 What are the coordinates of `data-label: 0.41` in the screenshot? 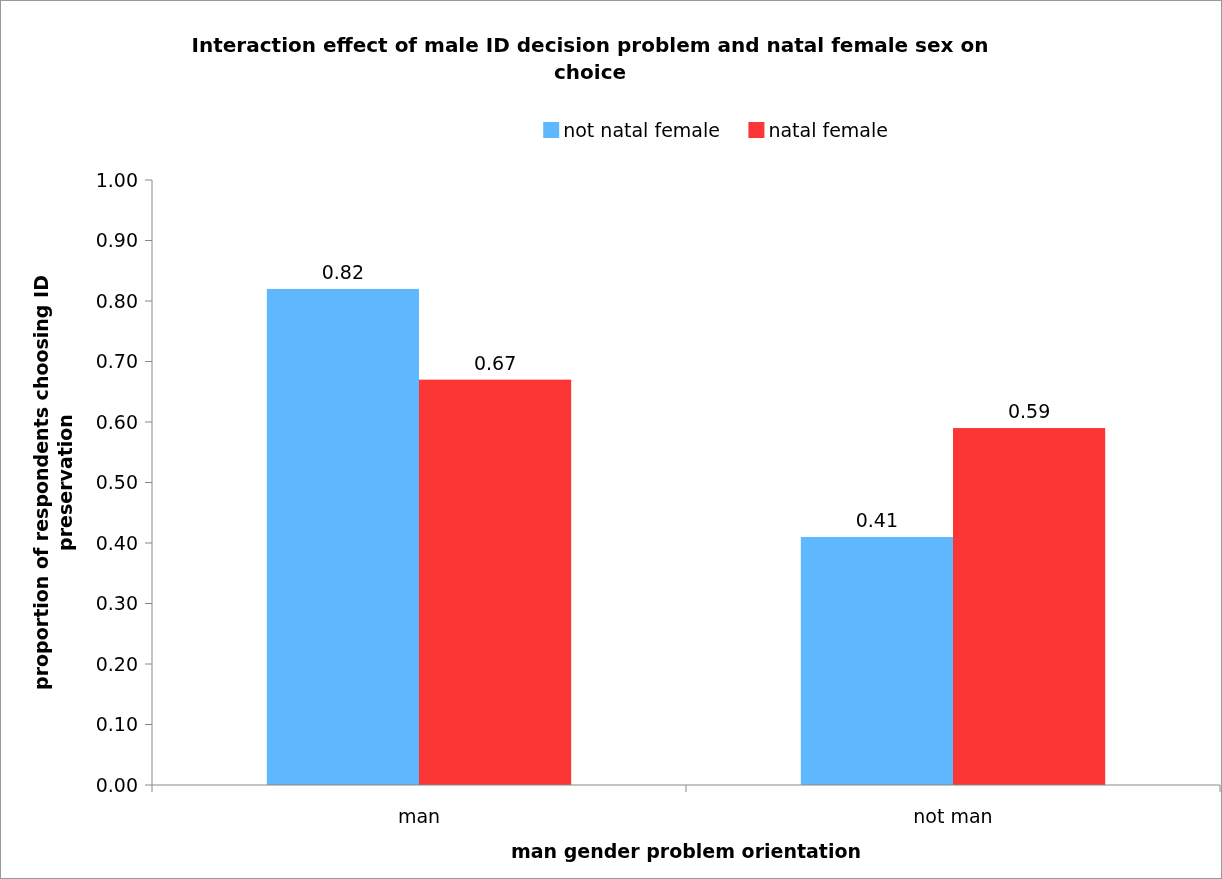 It's located at (877, 519).